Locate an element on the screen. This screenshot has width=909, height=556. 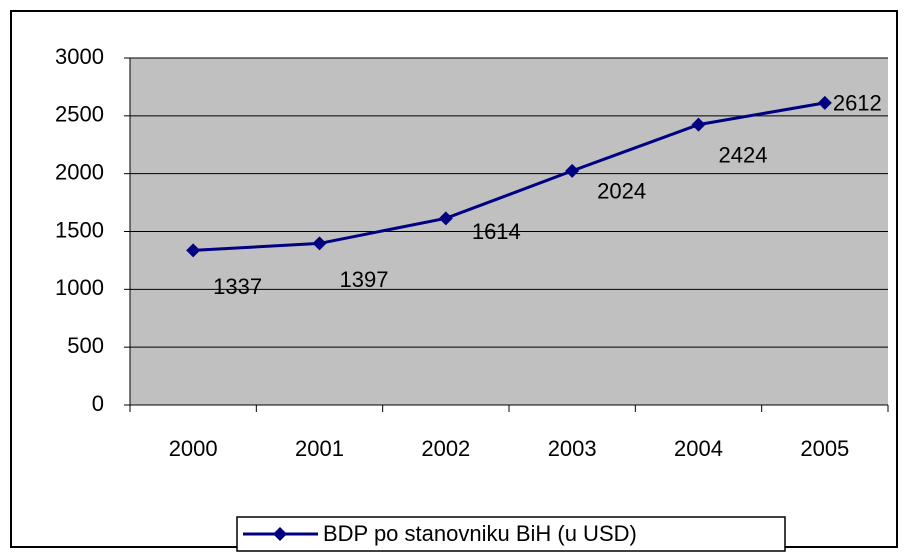
data-label: 1614 is located at coordinates (496, 231).